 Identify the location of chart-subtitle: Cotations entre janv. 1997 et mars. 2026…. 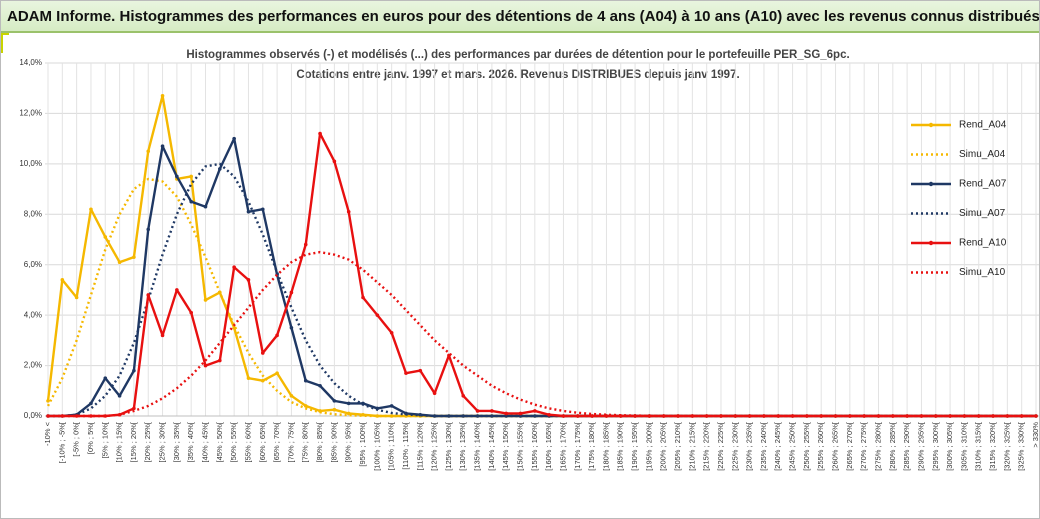
(517, 75).